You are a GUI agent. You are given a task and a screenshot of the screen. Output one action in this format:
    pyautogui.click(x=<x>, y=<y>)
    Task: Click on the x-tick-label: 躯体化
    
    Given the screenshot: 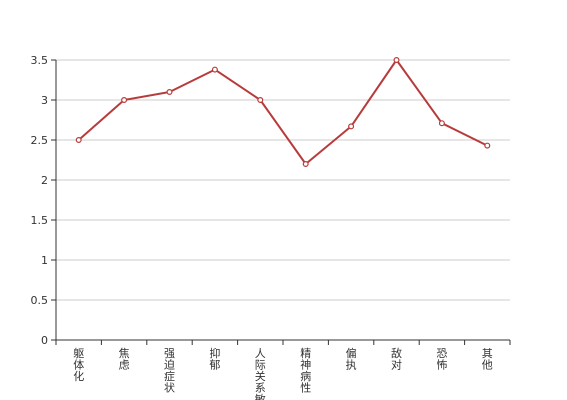 What is the action you would take?
    pyautogui.click(x=78, y=365)
    